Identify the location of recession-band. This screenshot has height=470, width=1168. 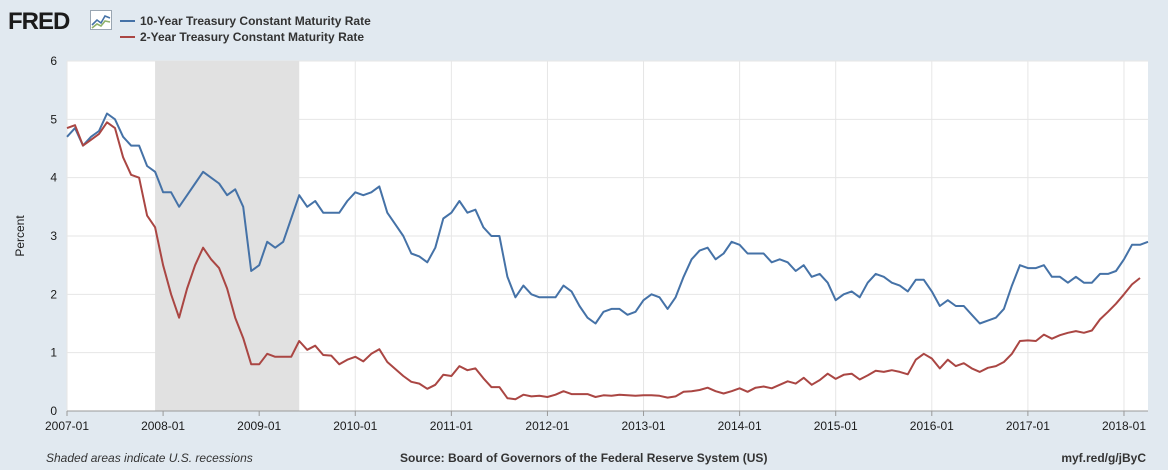
(227, 236).